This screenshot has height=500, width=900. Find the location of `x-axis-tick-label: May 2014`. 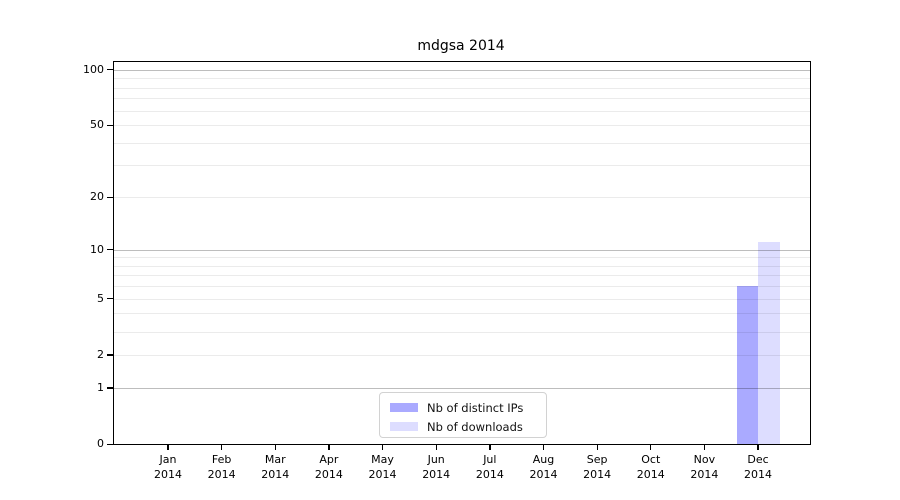

x-axis-tick-label: May 2014 is located at coordinates (382, 467).